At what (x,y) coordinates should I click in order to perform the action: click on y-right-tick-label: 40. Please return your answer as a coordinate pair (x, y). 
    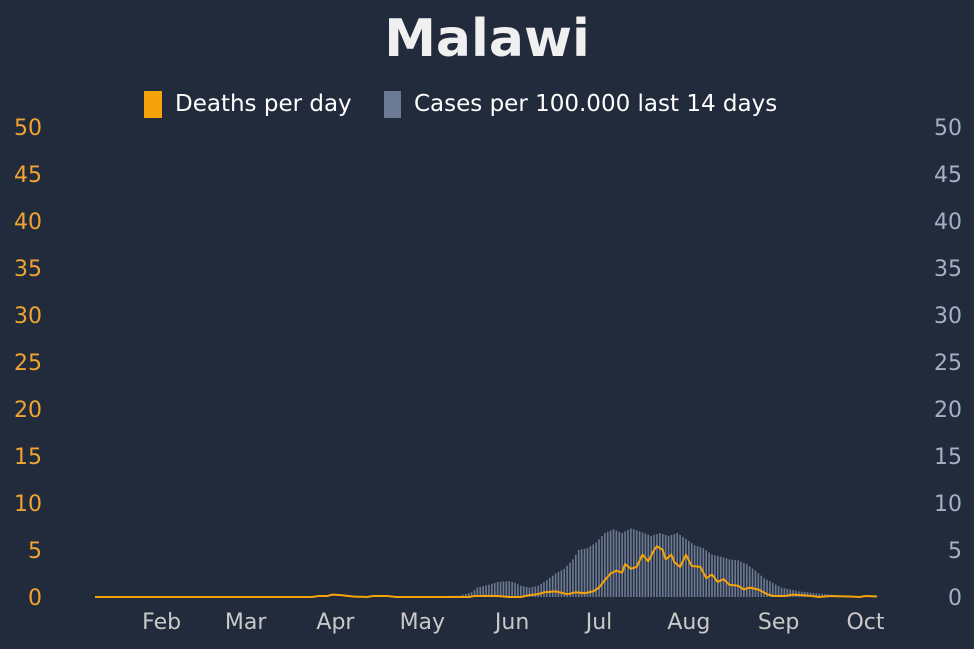
    Looking at the image, I should click on (948, 222).